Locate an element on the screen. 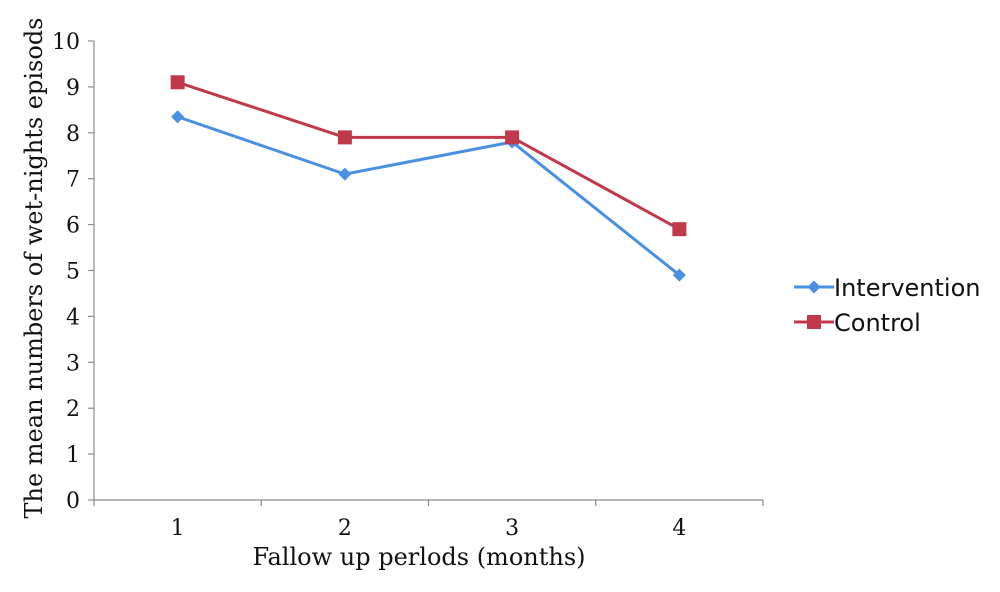  y-tick-label: 9 is located at coordinates (73, 88).